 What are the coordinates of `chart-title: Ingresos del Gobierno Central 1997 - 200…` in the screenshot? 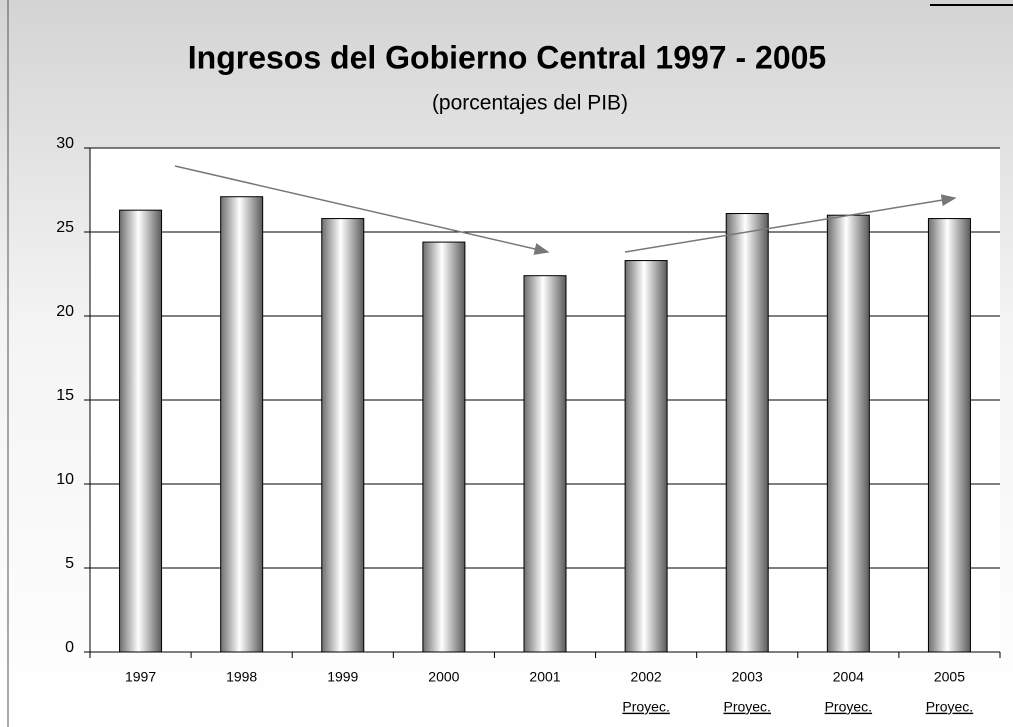 It's located at (507, 57).